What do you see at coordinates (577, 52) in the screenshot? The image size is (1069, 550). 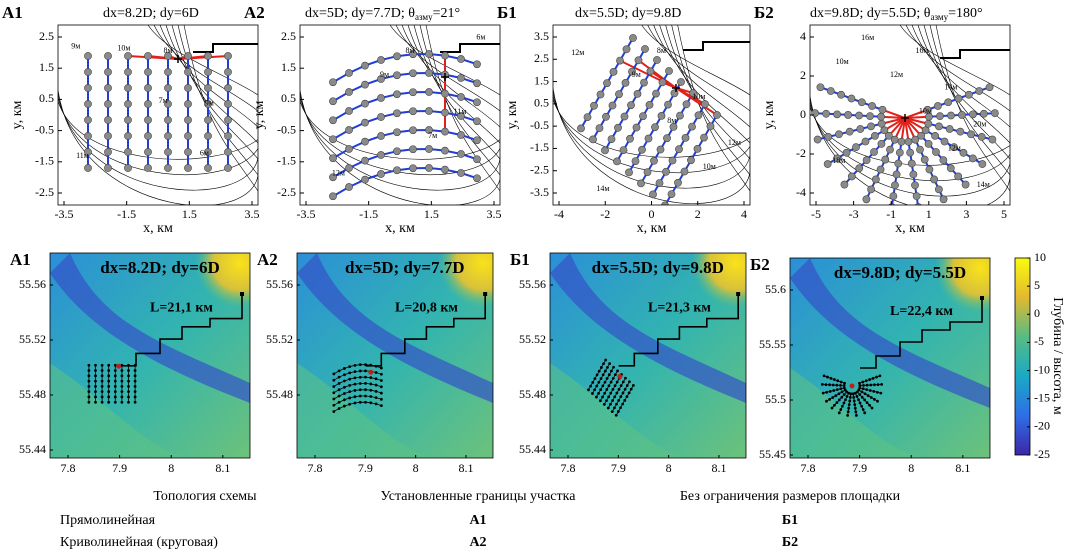 I see `contour-label: 12м` at bounding box center [577, 52].